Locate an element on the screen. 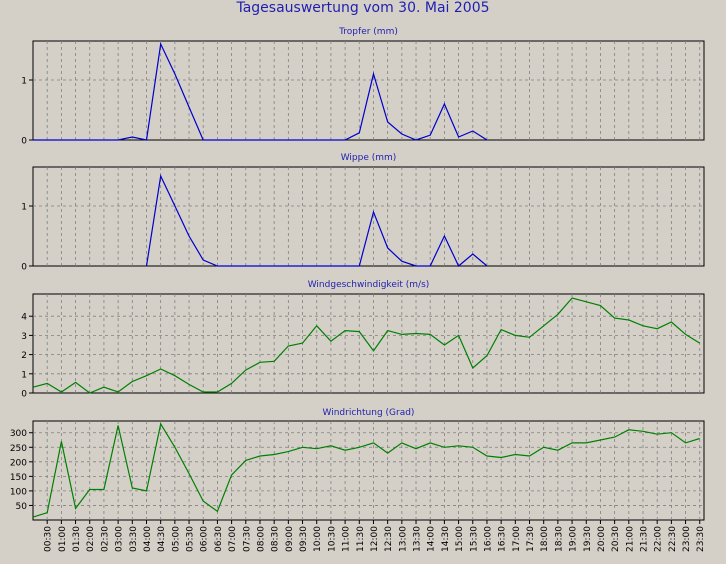  panel-title: Wippe (mm) is located at coordinates (369, 158).